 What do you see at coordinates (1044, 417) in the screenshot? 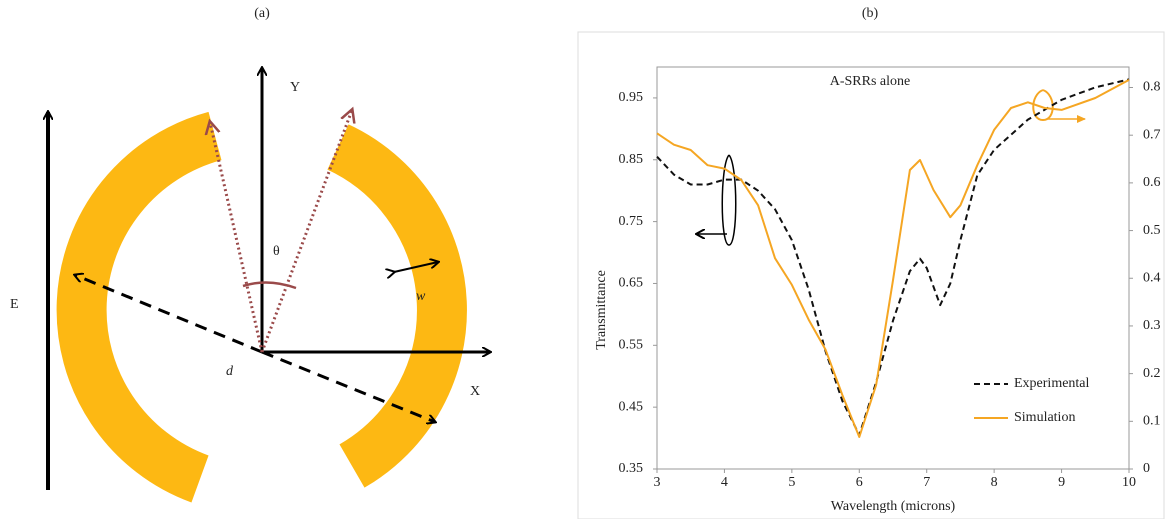
I see `legend-label: Simulation` at bounding box center [1044, 417].